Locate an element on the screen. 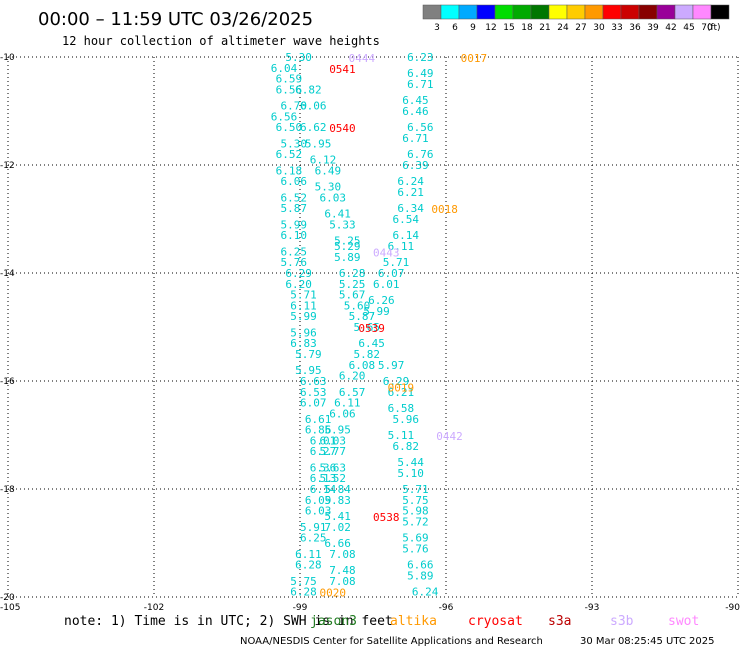  y-tick-label: -10 is located at coordinates (7, 58).